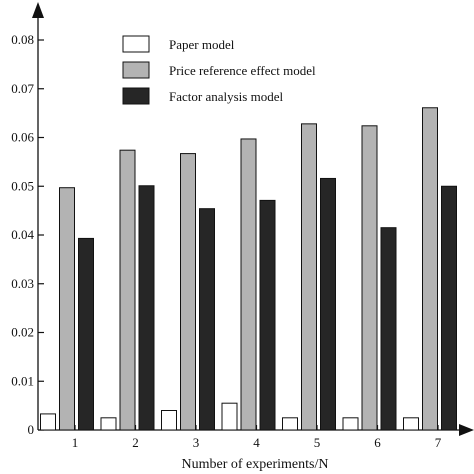 This screenshot has height=474, width=474. What do you see at coordinates (135, 442) in the screenshot?
I see `x-tick-label: 2` at bounding box center [135, 442].